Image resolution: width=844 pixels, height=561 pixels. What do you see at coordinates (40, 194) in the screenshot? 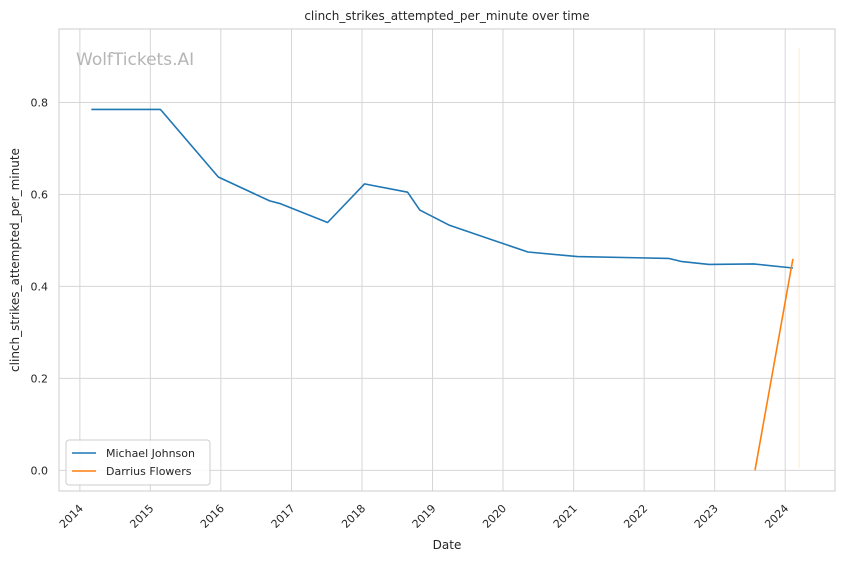
I see `y-tick-label: 0.6` at bounding box center [40, 194].